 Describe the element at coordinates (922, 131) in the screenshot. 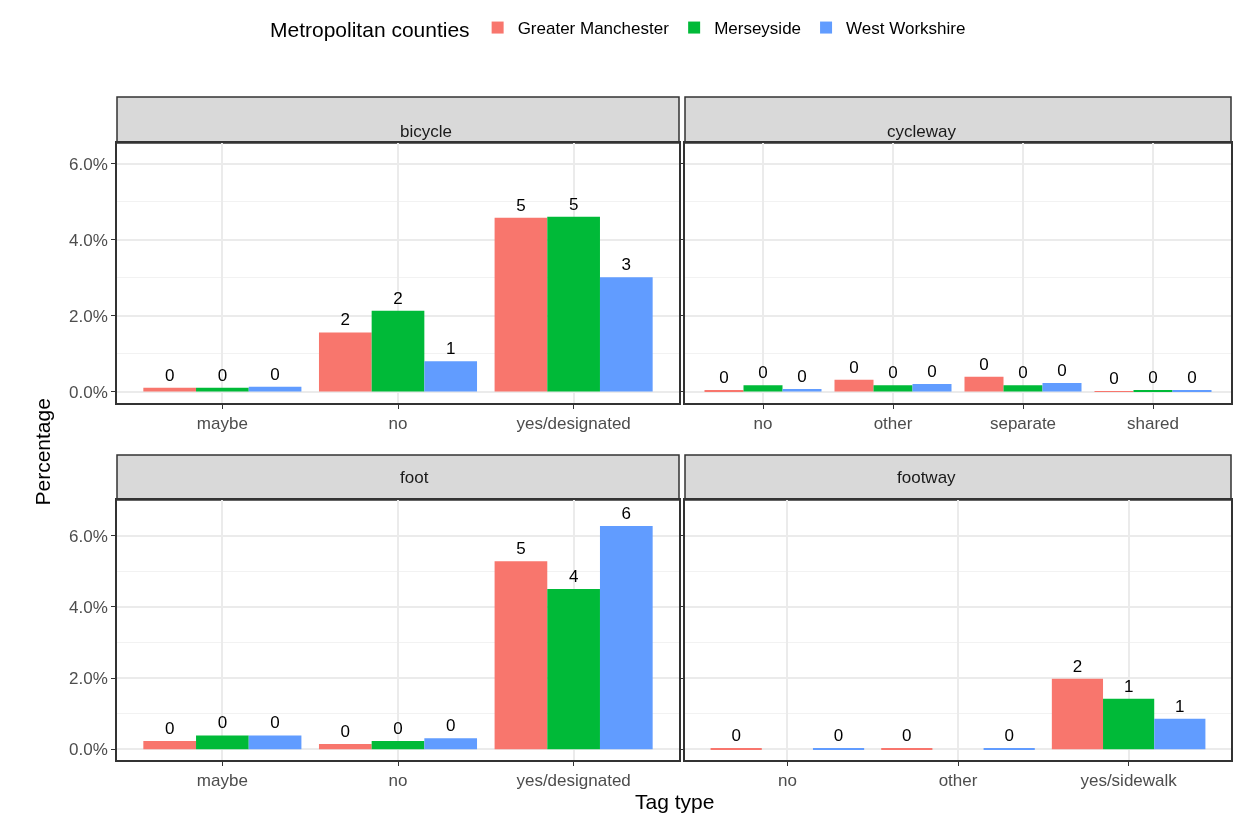

I see `chart-title: cycleway` at that location.